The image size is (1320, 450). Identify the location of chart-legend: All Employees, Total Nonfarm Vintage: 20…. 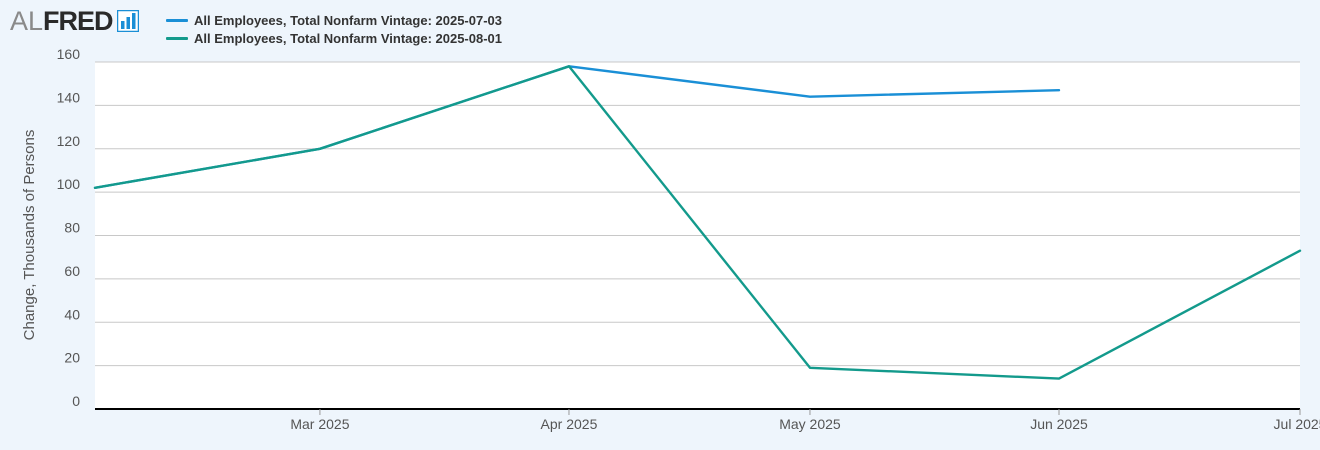
(334, 29).